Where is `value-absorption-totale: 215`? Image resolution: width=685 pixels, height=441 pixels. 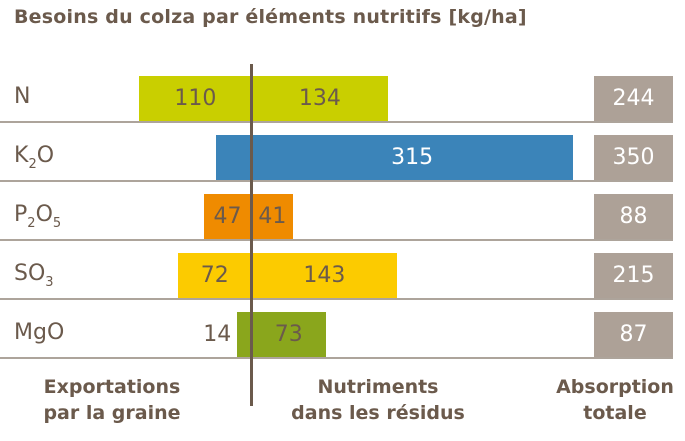 value-absorption-totale: 215 is located at coordinates (633, 276).